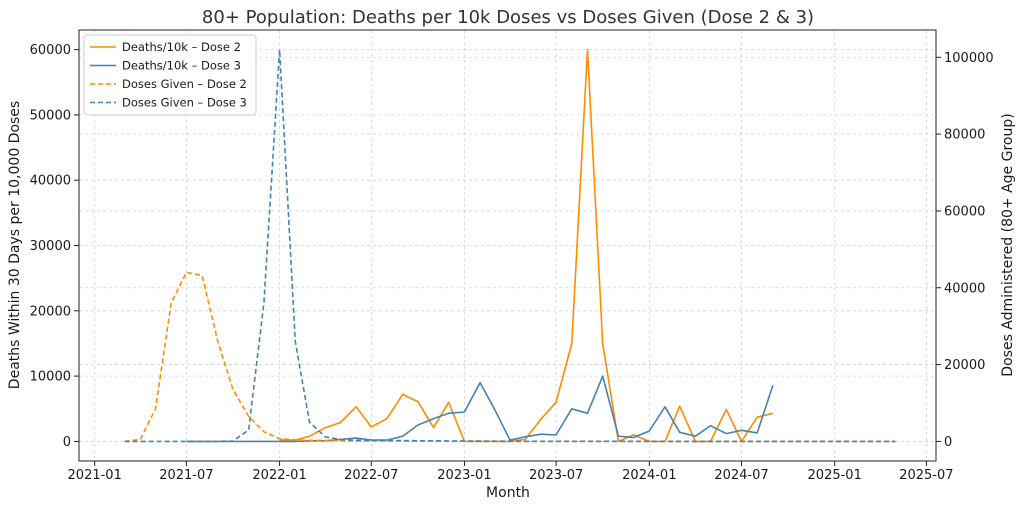 This screenshot has width=1024, height=508. What do you see at coordinates (926, 475) in the screenshot?
I see `x-tick-label: 2025-07` at bounding box center [926, 475].